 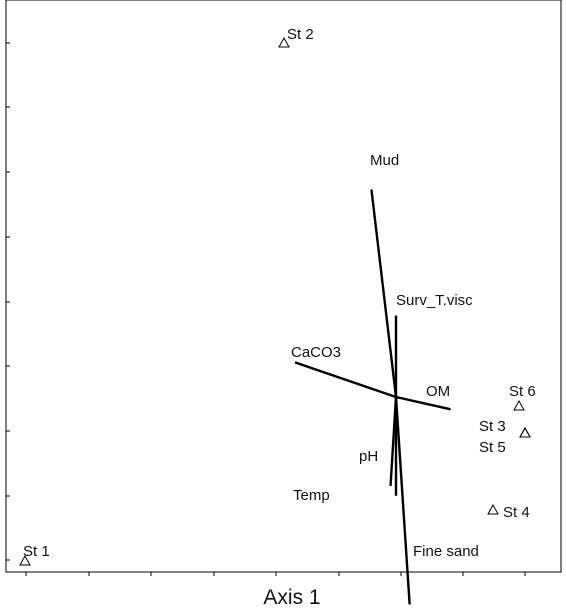 I want to click on station-label-st-4: St 4, so click(x=516, y=512).